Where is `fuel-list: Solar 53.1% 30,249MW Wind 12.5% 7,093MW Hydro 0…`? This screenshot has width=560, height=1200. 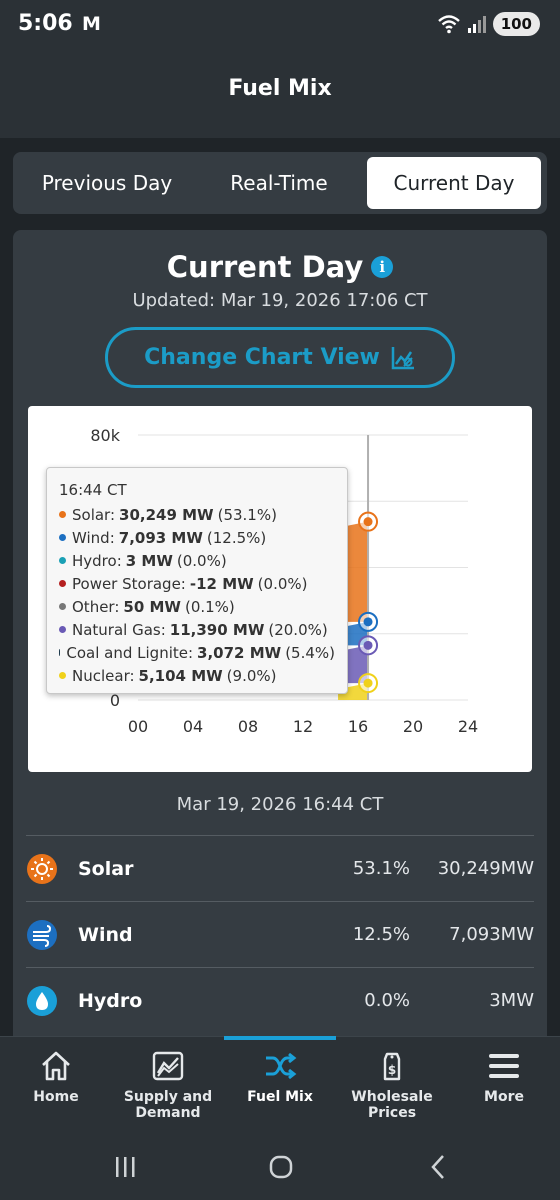
fuel-list: Solar 53.1% 30,249MW Wind 12.5% 7,093MW Hydro 0… is located at coordinates (280, 934).